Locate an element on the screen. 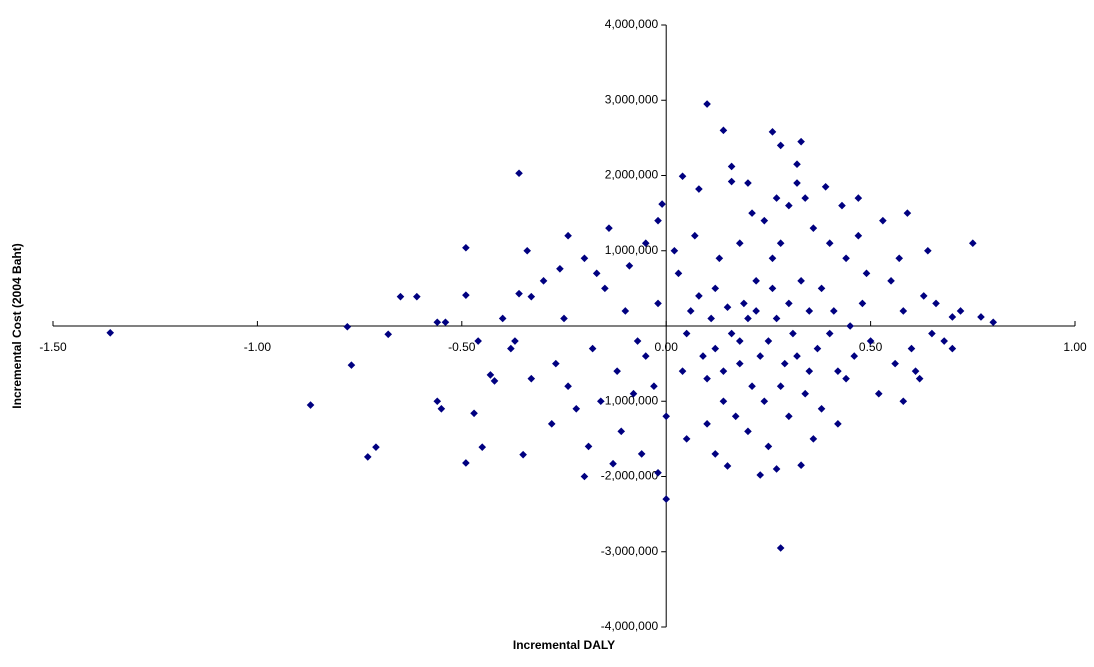 This screenshot has height=667, width=1094. y-tick-label: -1,000,000 is located at coordinates (630, 400).